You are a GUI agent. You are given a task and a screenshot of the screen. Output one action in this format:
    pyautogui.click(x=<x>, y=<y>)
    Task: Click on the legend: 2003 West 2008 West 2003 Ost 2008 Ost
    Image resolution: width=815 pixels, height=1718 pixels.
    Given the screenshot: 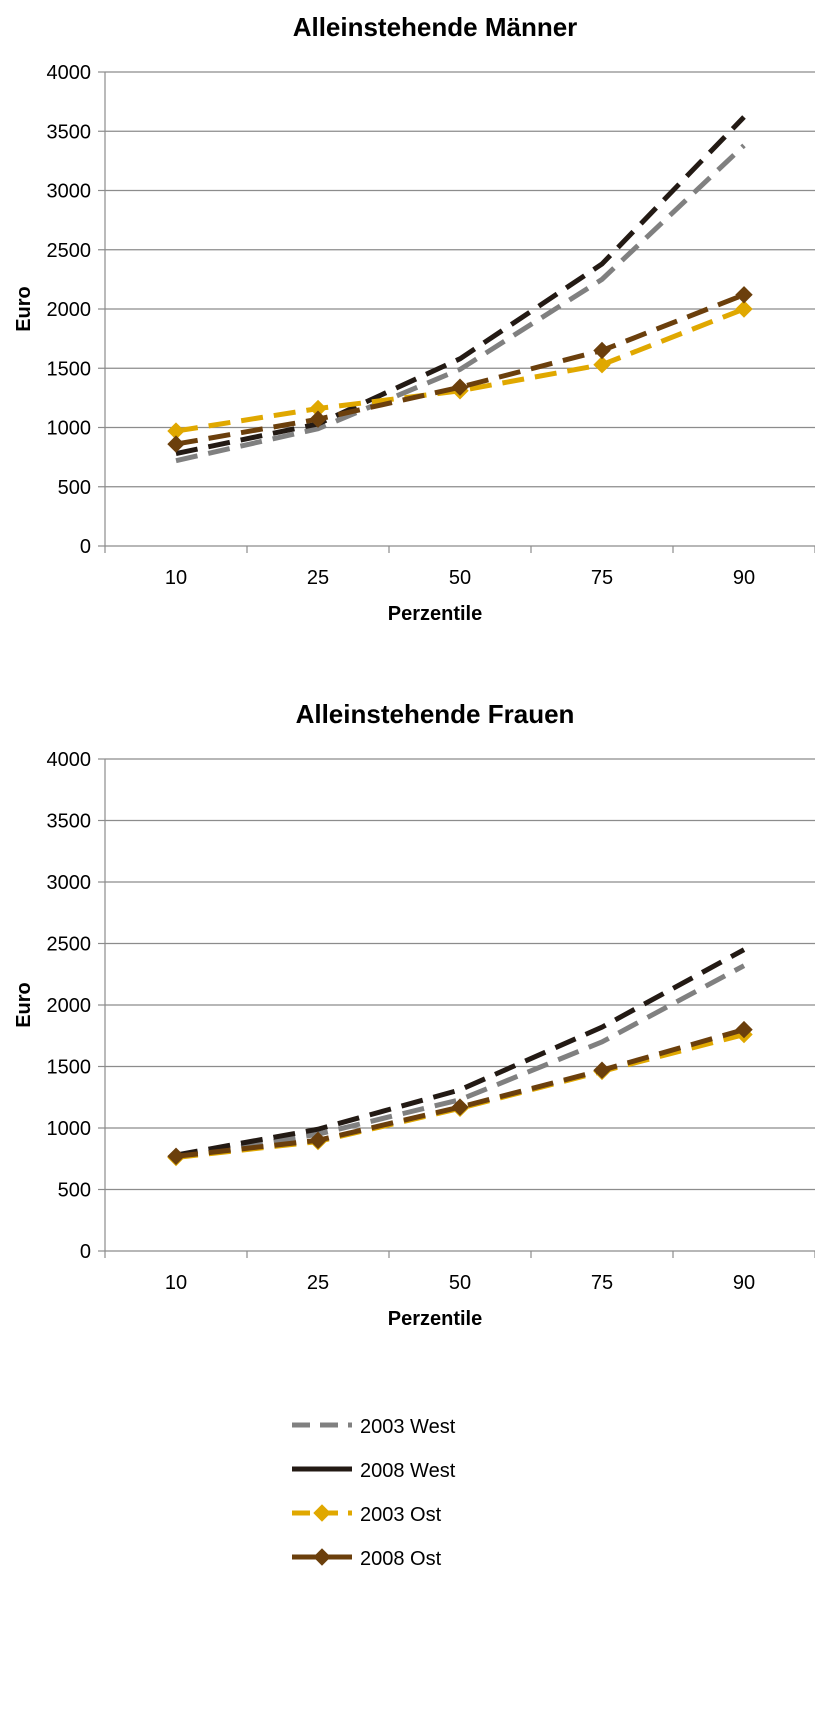 What is the action you would take?
    pyautogui.click(x=374, y=1493)
    